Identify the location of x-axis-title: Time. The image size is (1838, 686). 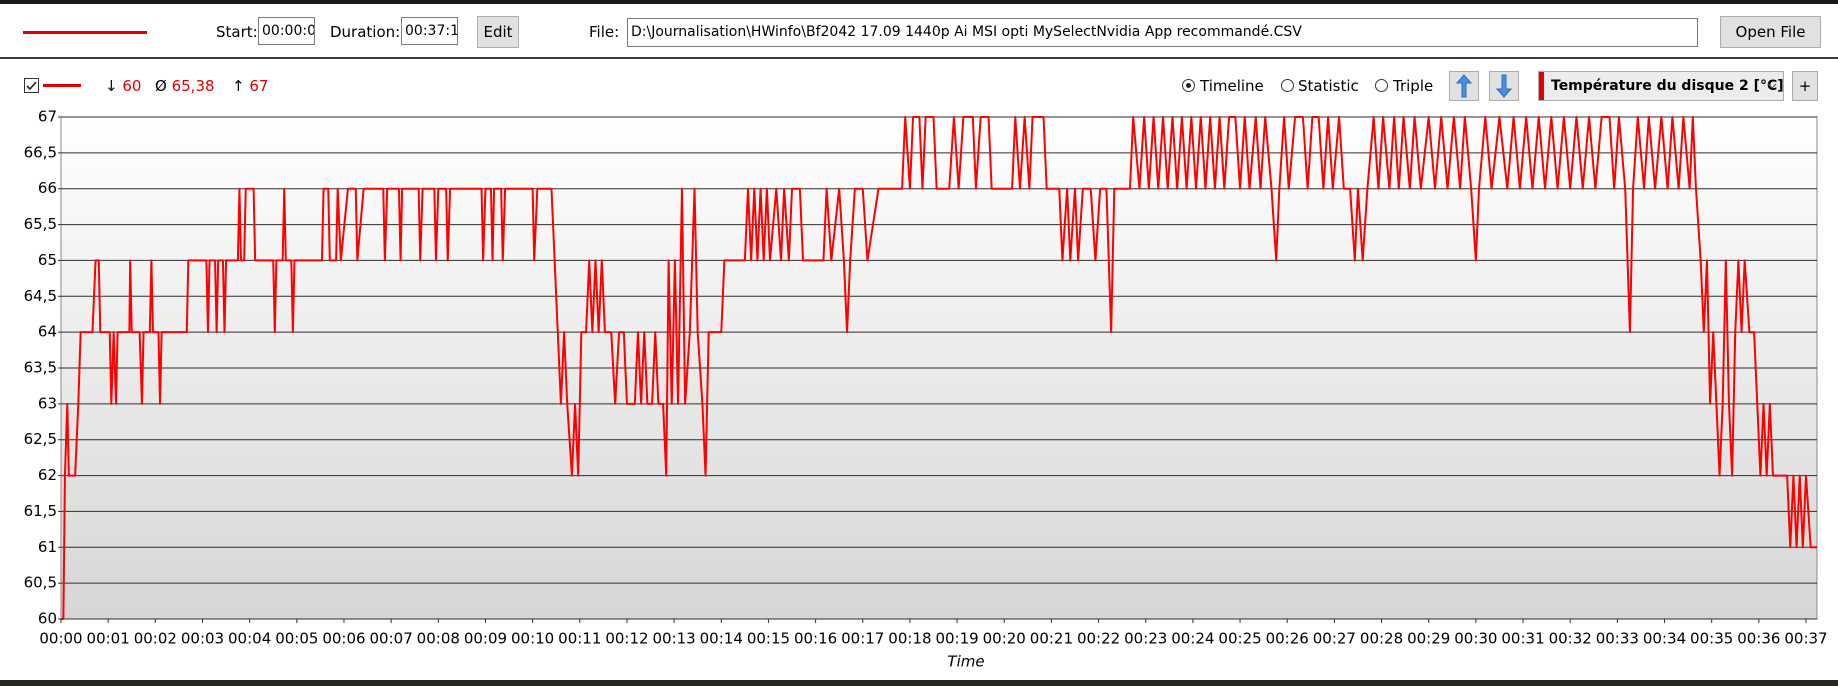
(965, 662).